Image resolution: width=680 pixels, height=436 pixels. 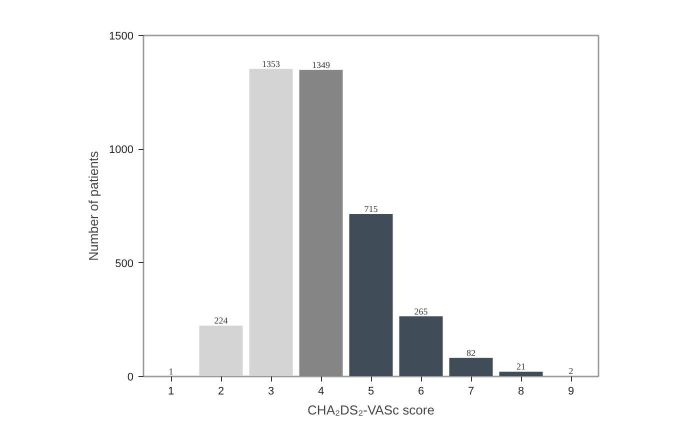 I want to click on x-tick-label: 8, so click(x=521, y=392).